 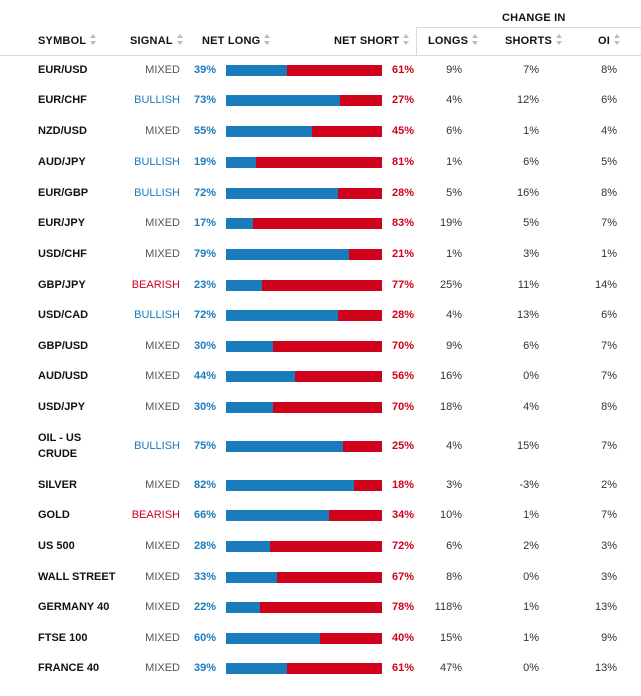 I want to click on net-long-percent: 44%, so click(x=204, y=376).